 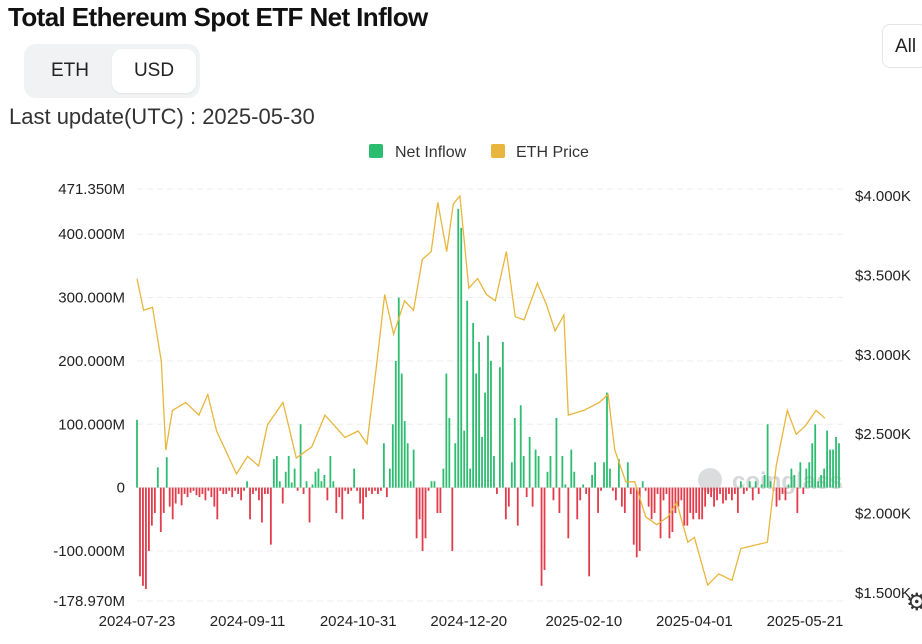 I want to click on unit-option-eth: ETH, so click(x=70, y=70).